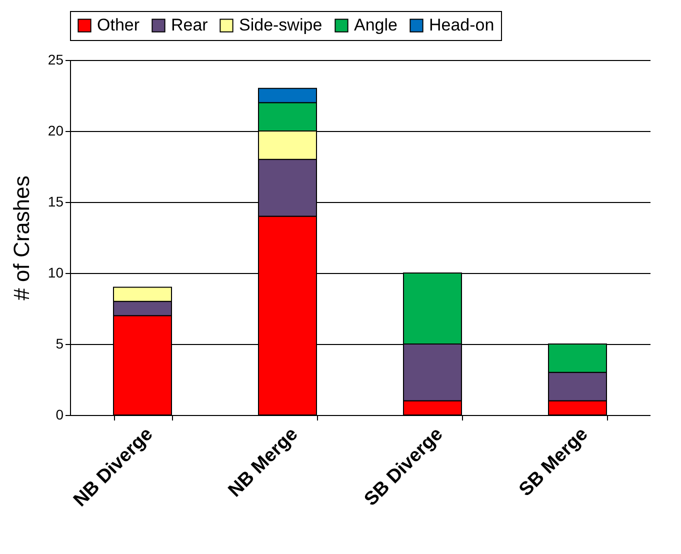 Image resolution: width=681 pixels, height=554 pixels. What do you see at coordinates (60, 344) in the screenshot?
I see `y-tick-label: 5` at bounding box center [60, 344].